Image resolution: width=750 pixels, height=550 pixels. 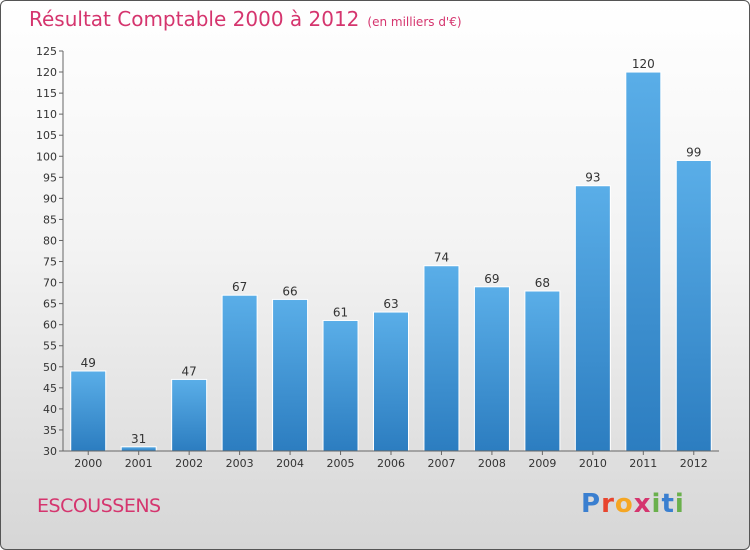 I want to click on x-tick-label-2008: 2008, so click(x=492, y=463).